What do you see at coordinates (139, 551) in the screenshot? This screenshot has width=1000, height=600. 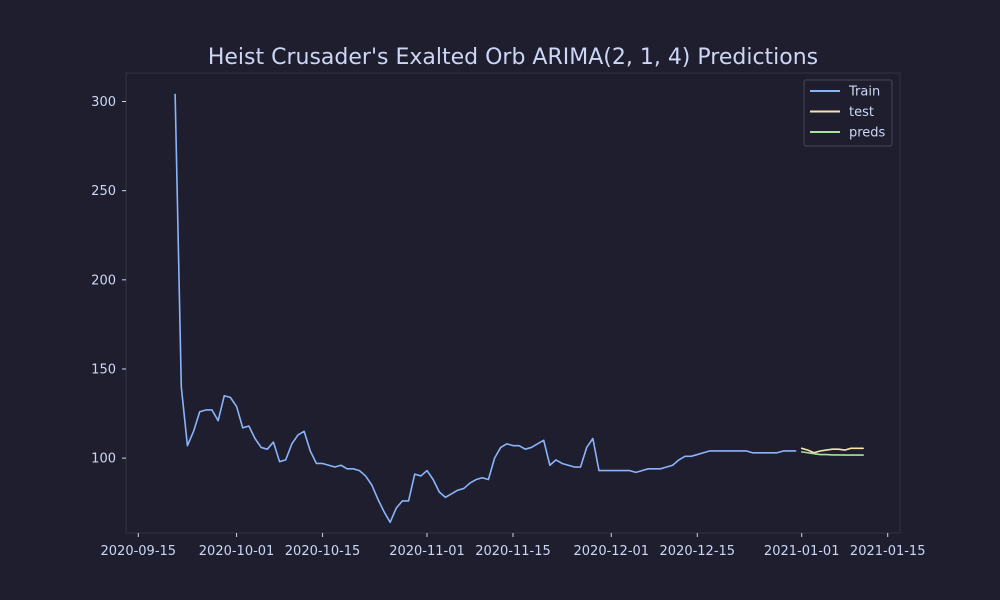 I see `x-tick-label: 2020-09-15` at bounding box center [139, 551].